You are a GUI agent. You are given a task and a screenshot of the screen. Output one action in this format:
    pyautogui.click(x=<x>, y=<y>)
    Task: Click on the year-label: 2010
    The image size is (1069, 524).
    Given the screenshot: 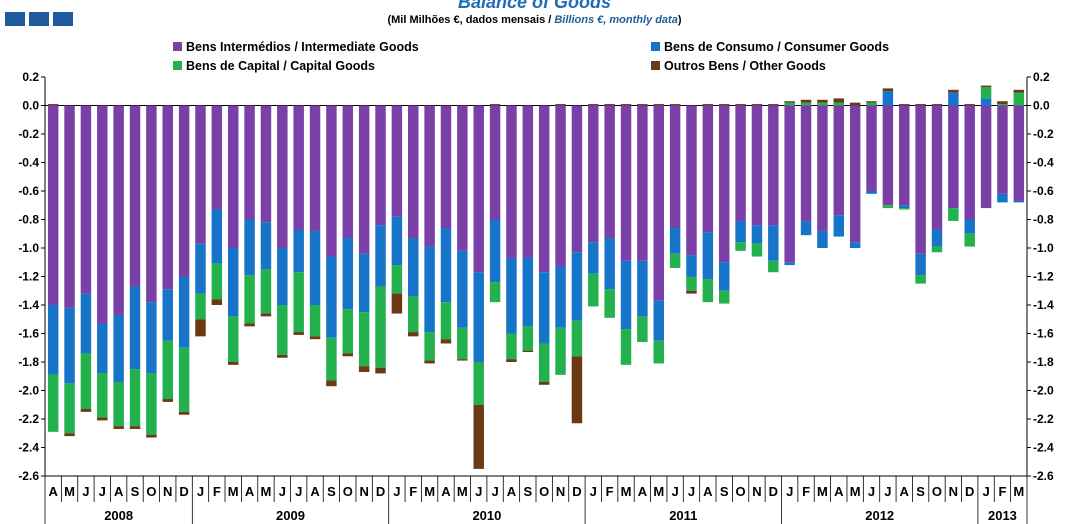 What is the action you would take?
    pyautogui.click(x=486, y=515)
    